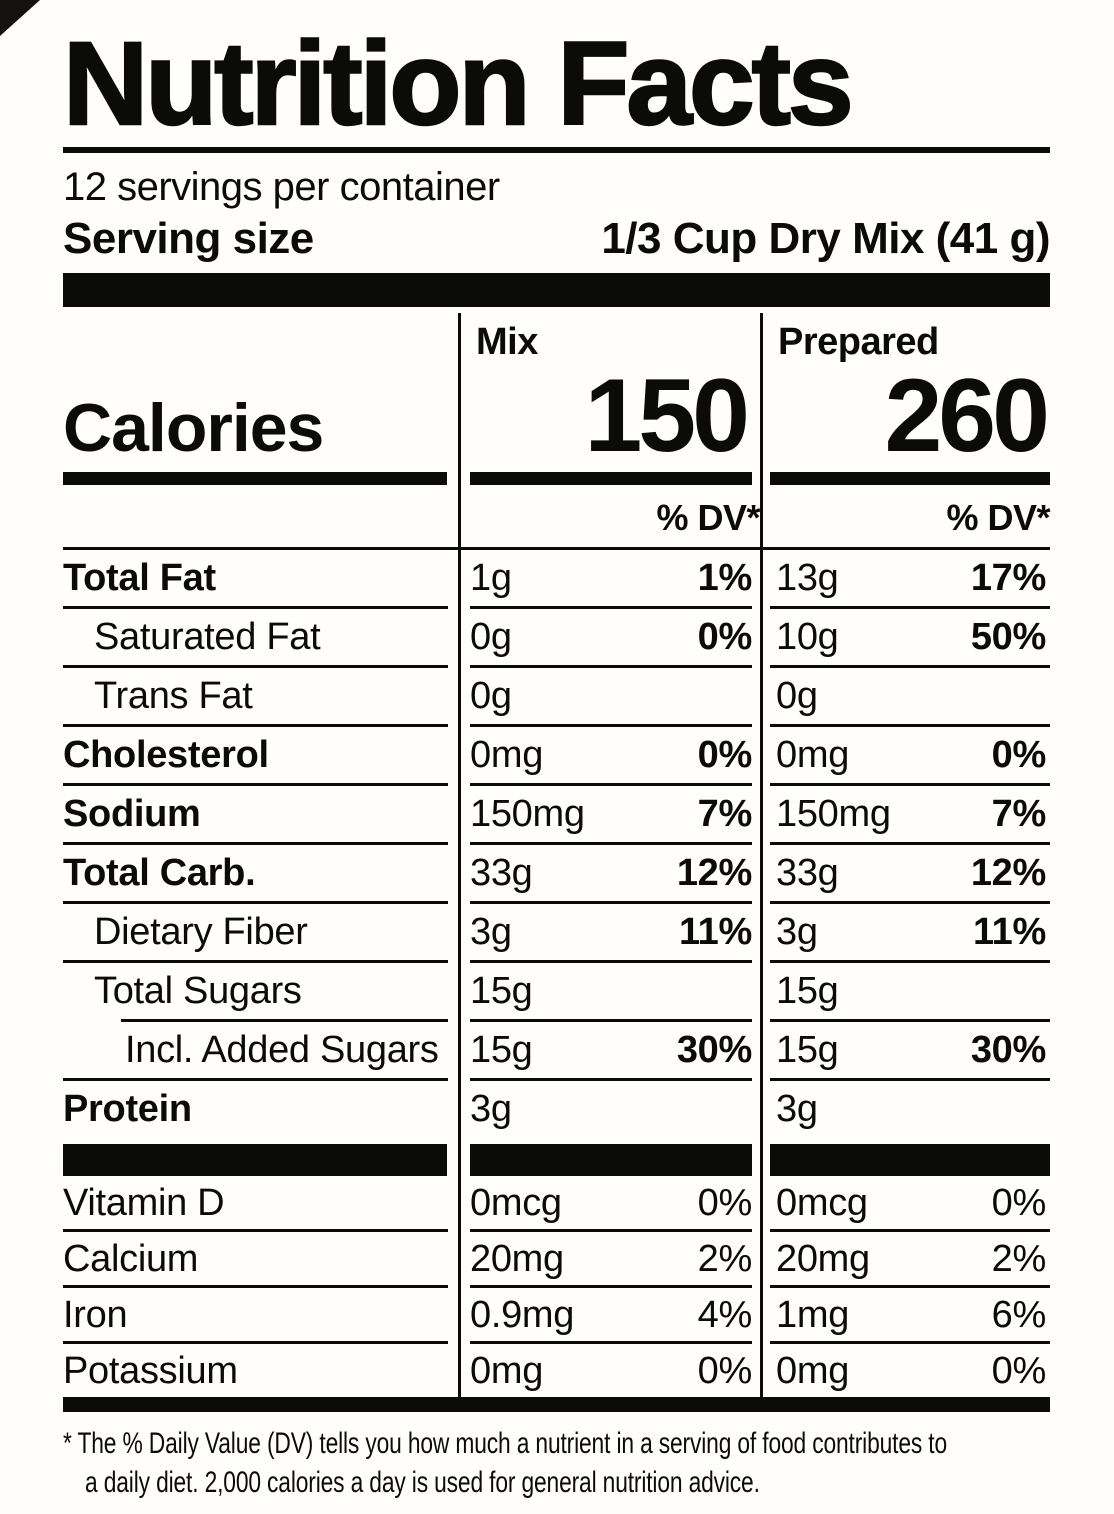  Describe the element at coordinates (255, 1160) in the screenshot. I see `bar-segment-label` at that location.